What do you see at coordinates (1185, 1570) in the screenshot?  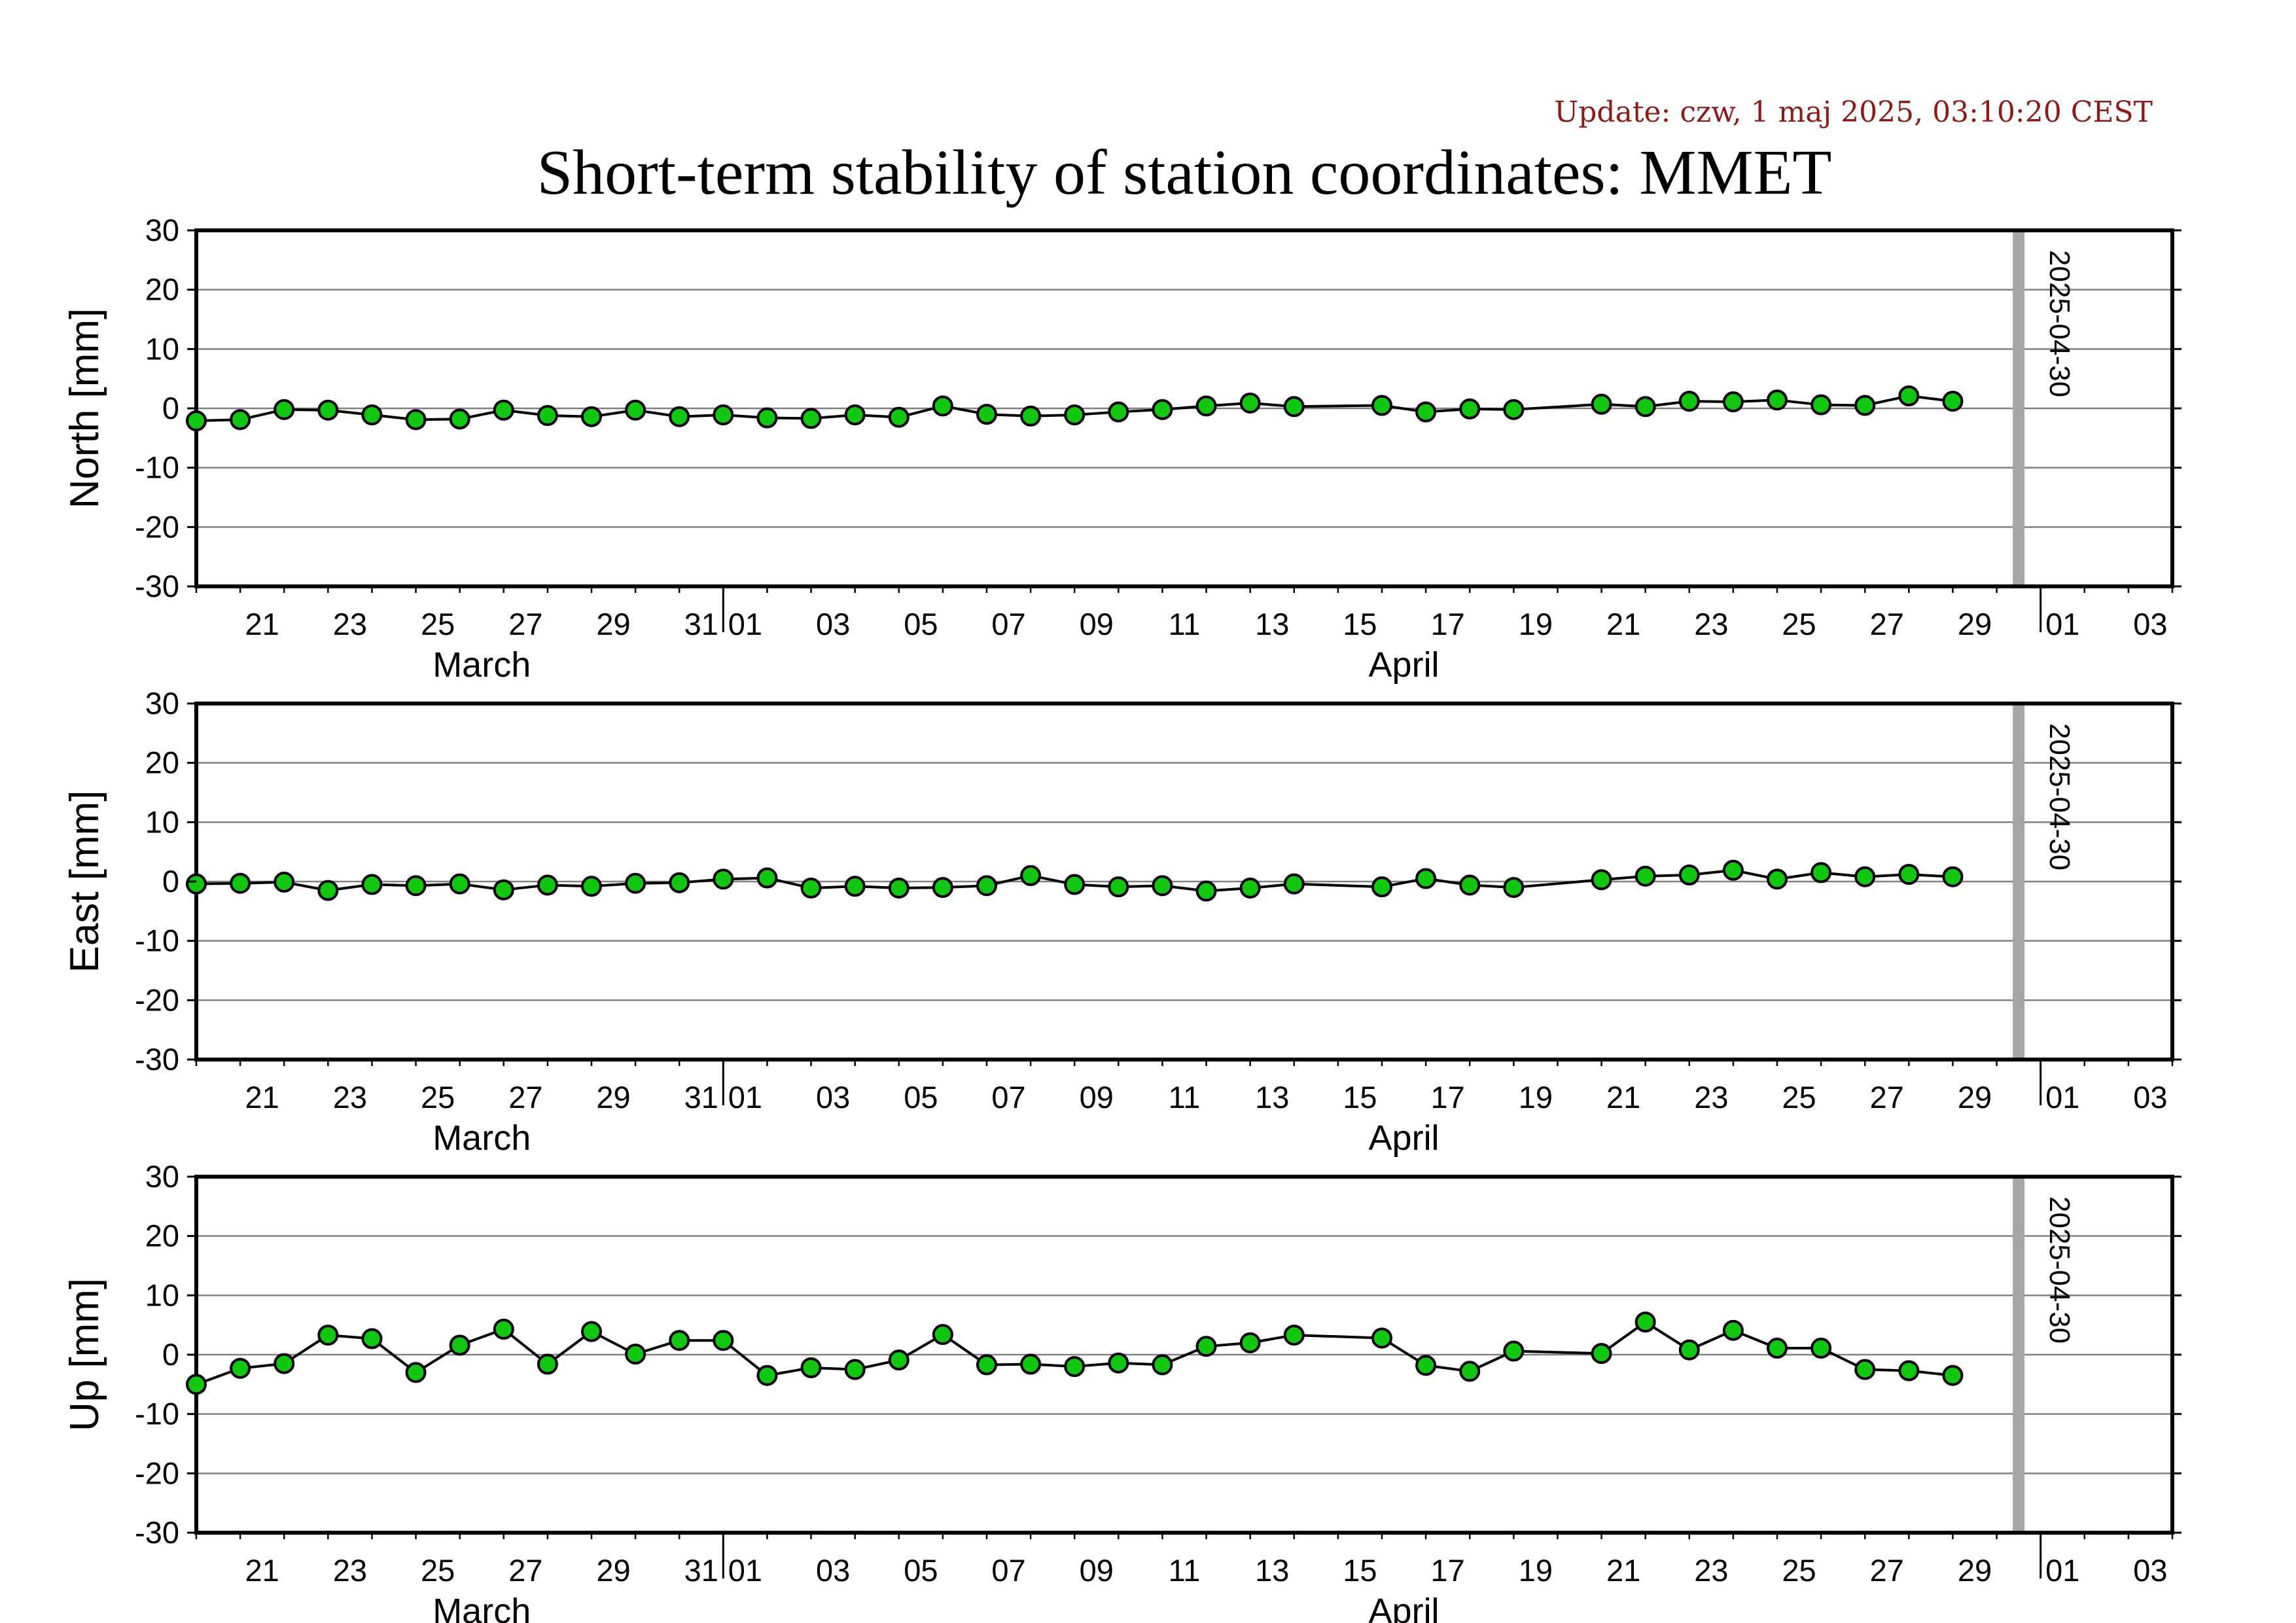 I see `x-tick-label: 11` at bounding box center [1185, 1570].